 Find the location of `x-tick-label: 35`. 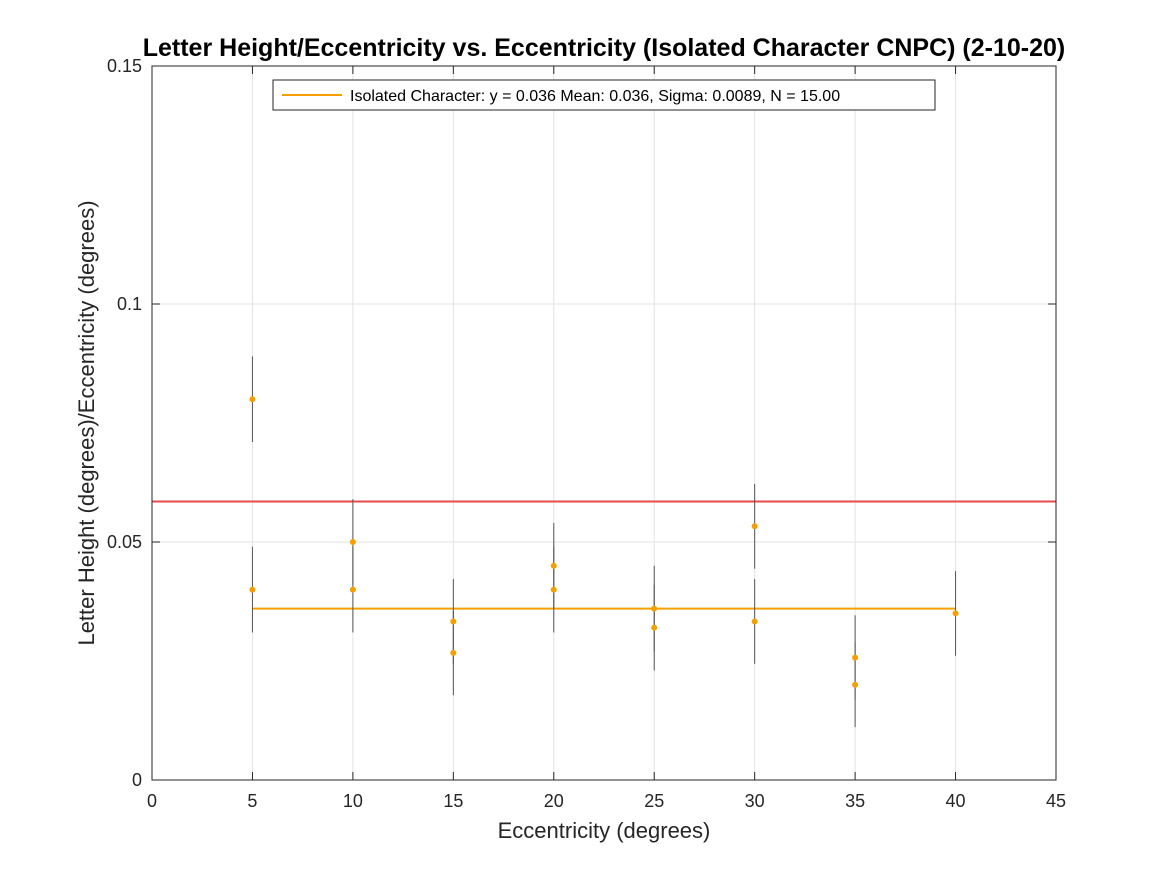

x-tick-label: 35 is located at coordinates (855, 801).